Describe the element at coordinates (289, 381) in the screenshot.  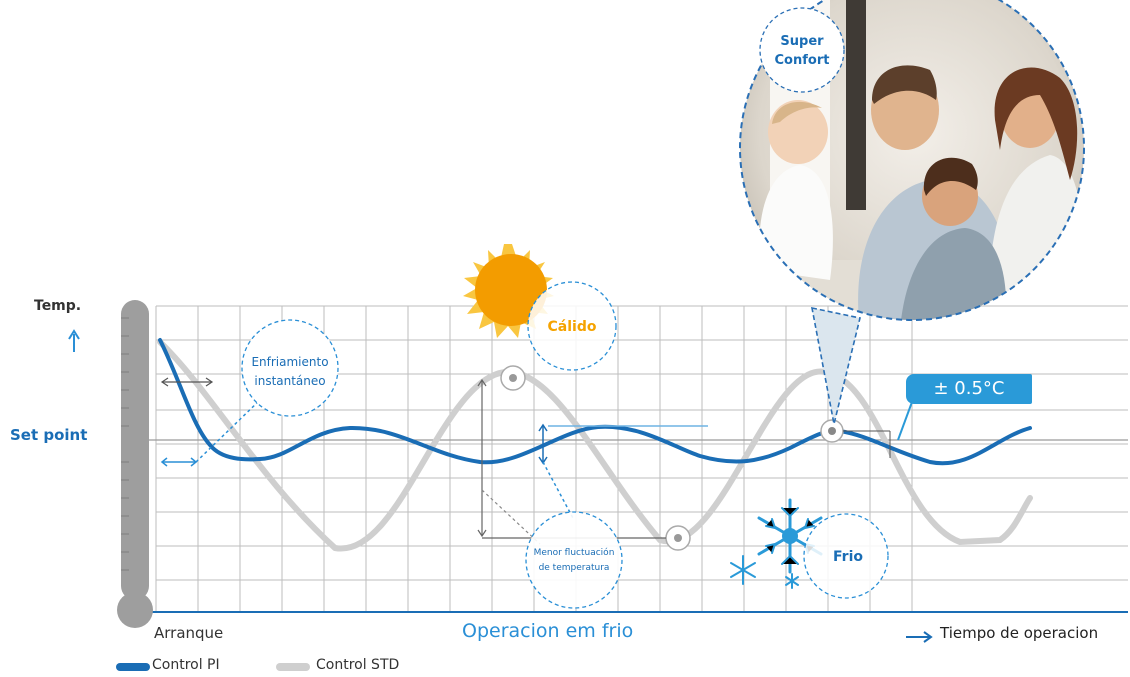
I see `rapid-cooling-text-2: instantáneo` at that location.